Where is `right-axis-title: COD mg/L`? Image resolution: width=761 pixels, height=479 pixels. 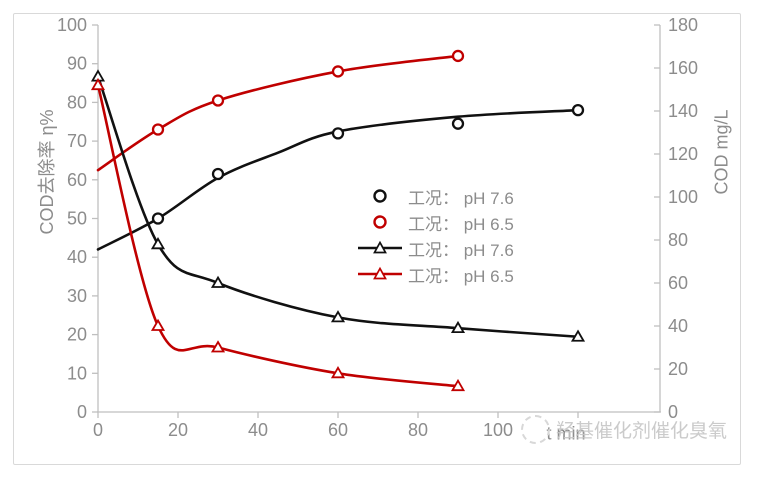 right-axis-title: COD mg/L is located at coordinates (721, 152).